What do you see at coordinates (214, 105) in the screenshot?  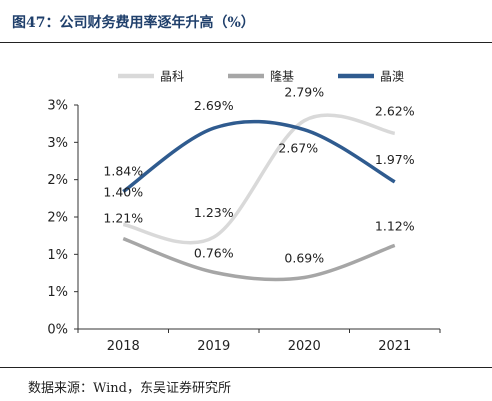 I see `data-label: 2.69%` at bounding box center [214, 105].